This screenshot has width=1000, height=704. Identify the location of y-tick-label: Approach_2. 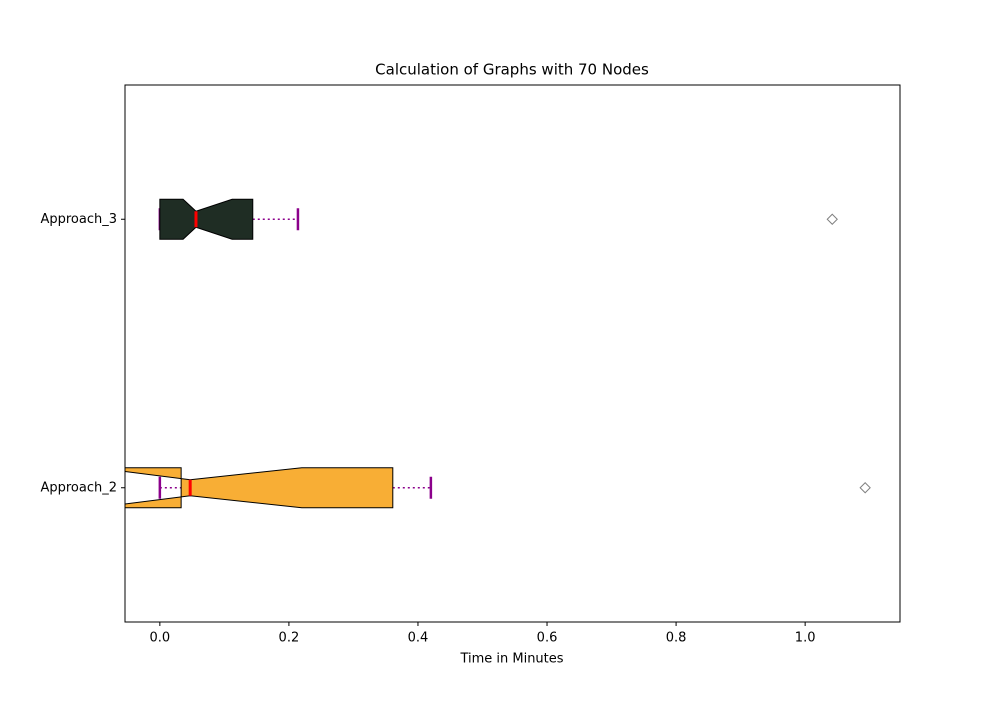
(78, 487).